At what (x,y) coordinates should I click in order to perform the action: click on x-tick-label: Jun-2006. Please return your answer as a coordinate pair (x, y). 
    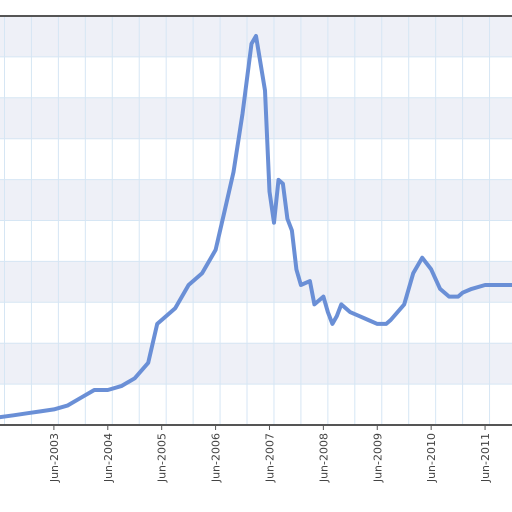
    Looking at the image, I should click on (216, 458).